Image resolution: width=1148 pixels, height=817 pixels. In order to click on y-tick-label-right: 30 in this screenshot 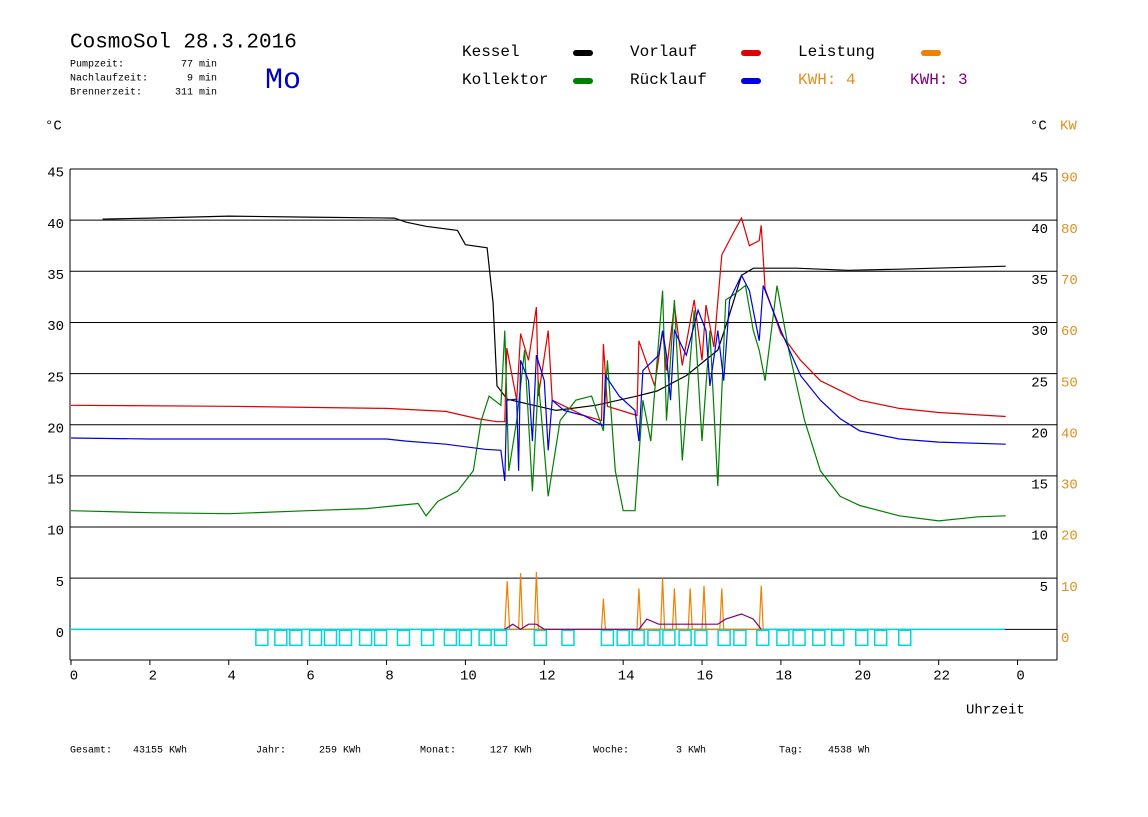, I will do `click(1039, 332)`.